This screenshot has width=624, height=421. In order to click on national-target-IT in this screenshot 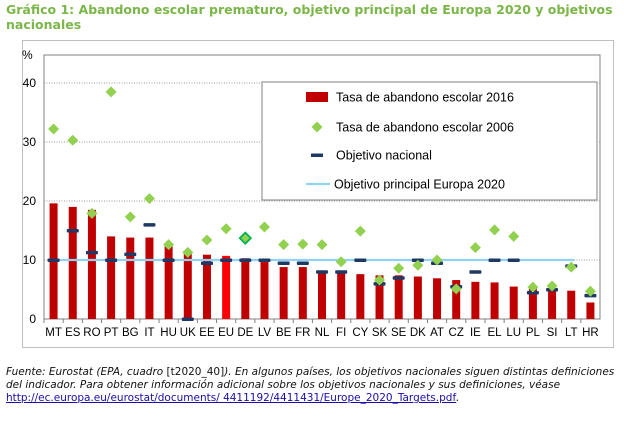, I will do `click(149, 225)`.